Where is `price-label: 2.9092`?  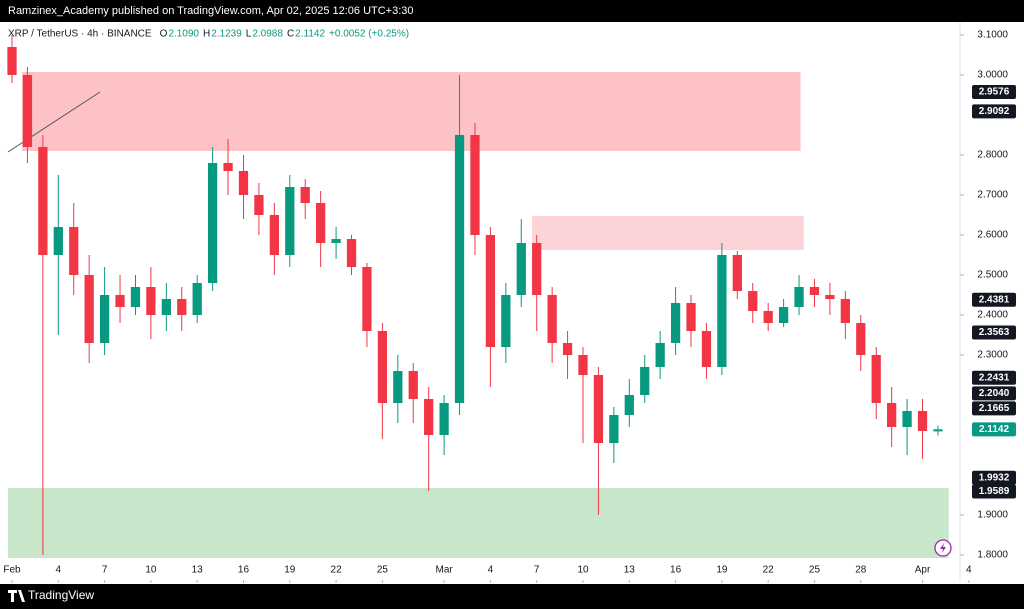
price-label: 2.9092 is located at coordinates (994, 111).